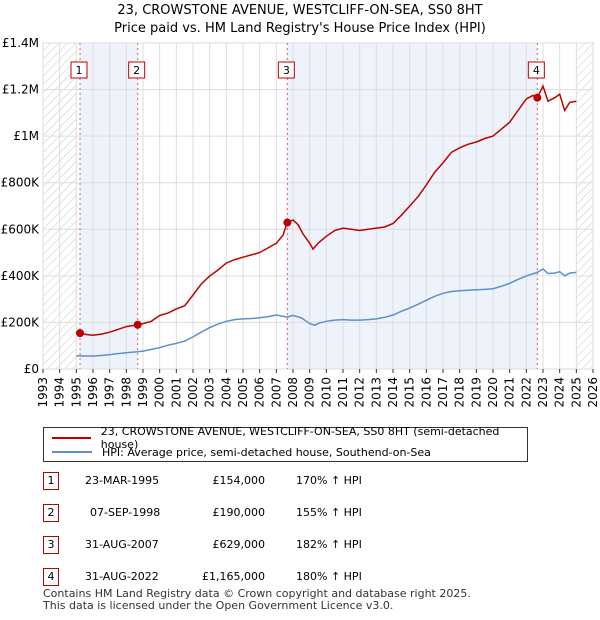 Image resolution: width=600 pixels, height=620 pixels. What do you see at coordinates (126, 392) in the screenshot?
I see `x-tick-label: 1998` at bounding box center [126, 392].